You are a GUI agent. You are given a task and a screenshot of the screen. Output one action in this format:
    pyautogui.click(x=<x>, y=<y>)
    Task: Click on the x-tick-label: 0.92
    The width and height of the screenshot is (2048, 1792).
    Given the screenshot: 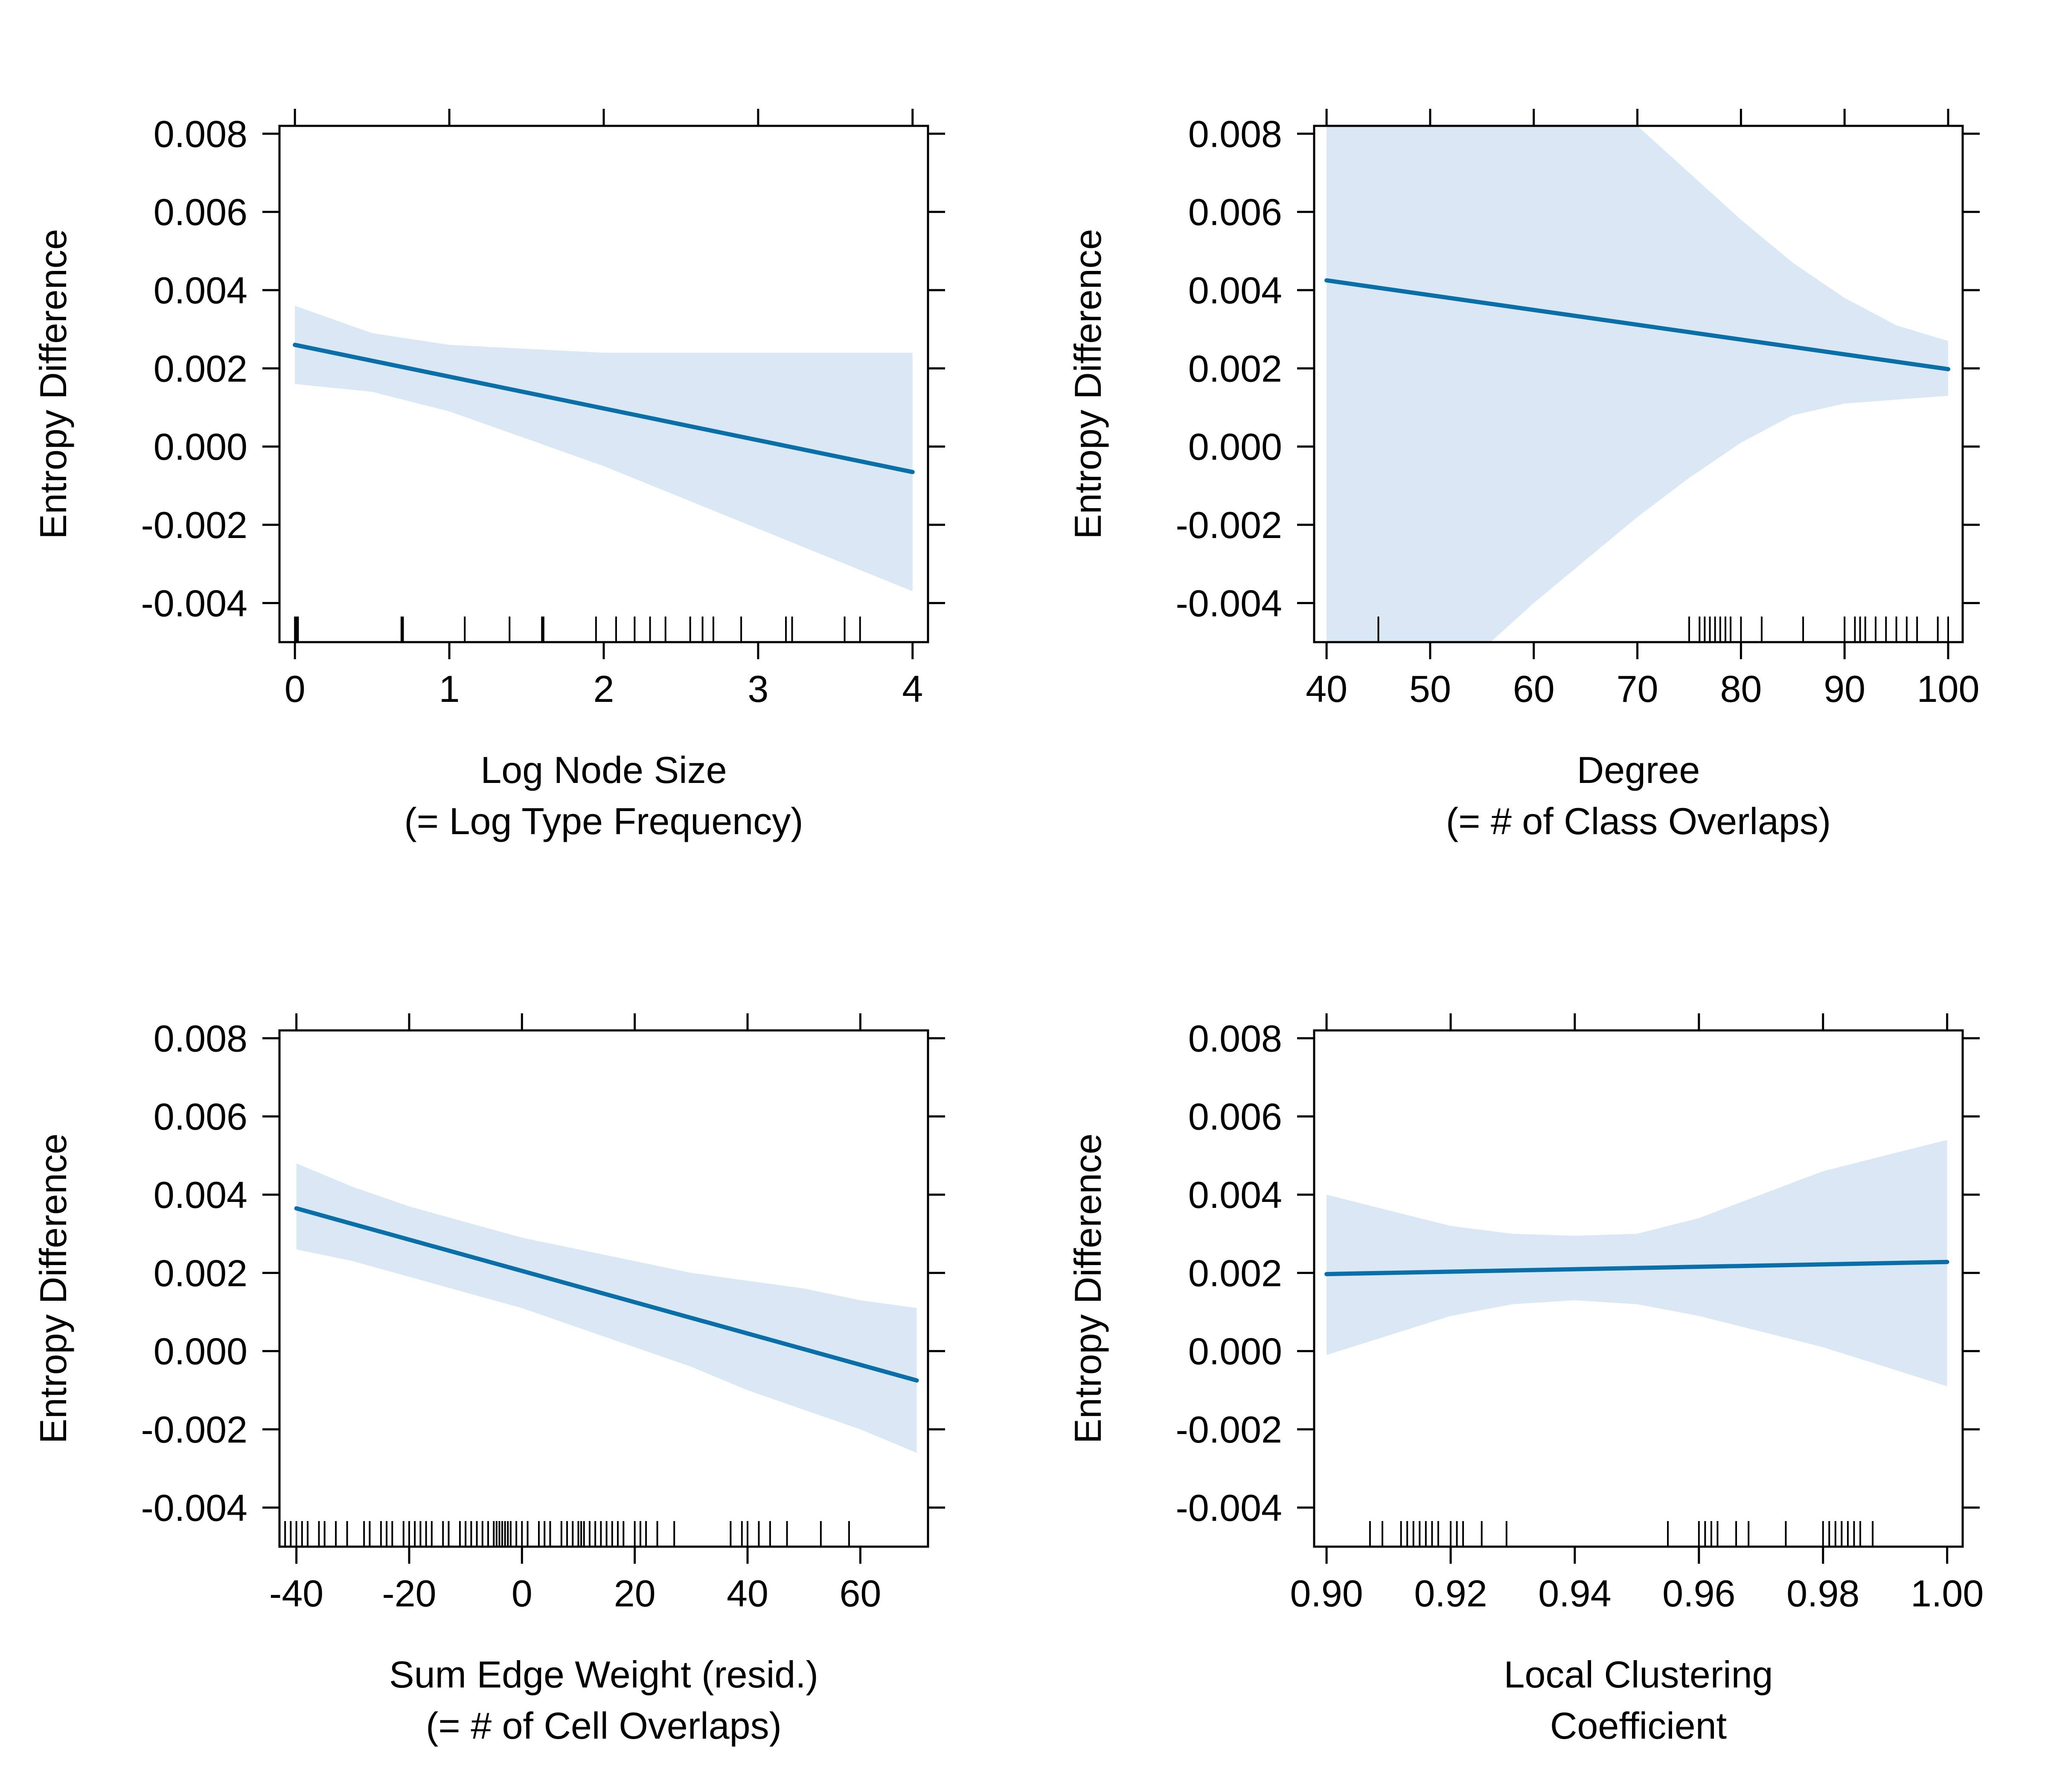 What is the action you would take?
    pyautogui.click(x=1450, y=1593)
    